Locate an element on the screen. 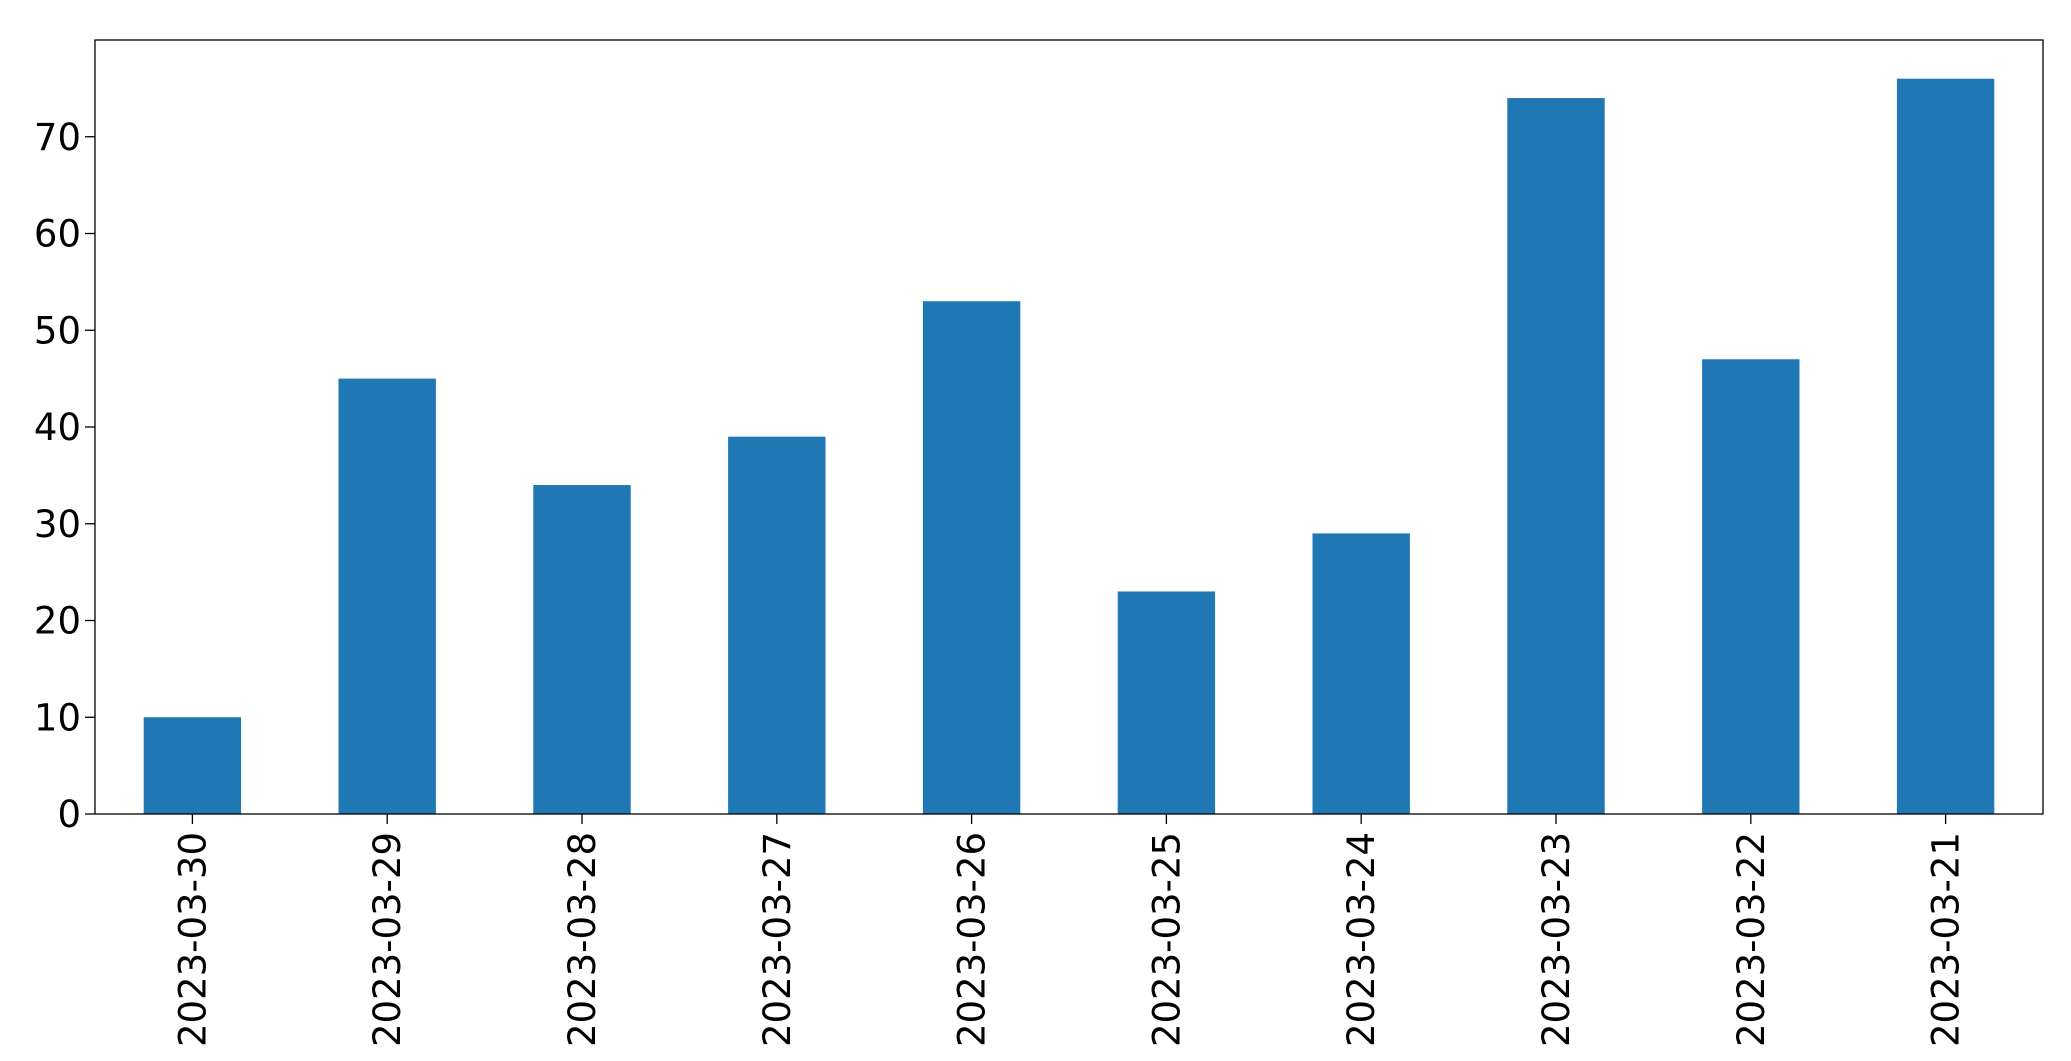 This screenshot has width=2071, height=1061. x-tick-label: 2023-03-24 is located at coordinates (1361, 939).